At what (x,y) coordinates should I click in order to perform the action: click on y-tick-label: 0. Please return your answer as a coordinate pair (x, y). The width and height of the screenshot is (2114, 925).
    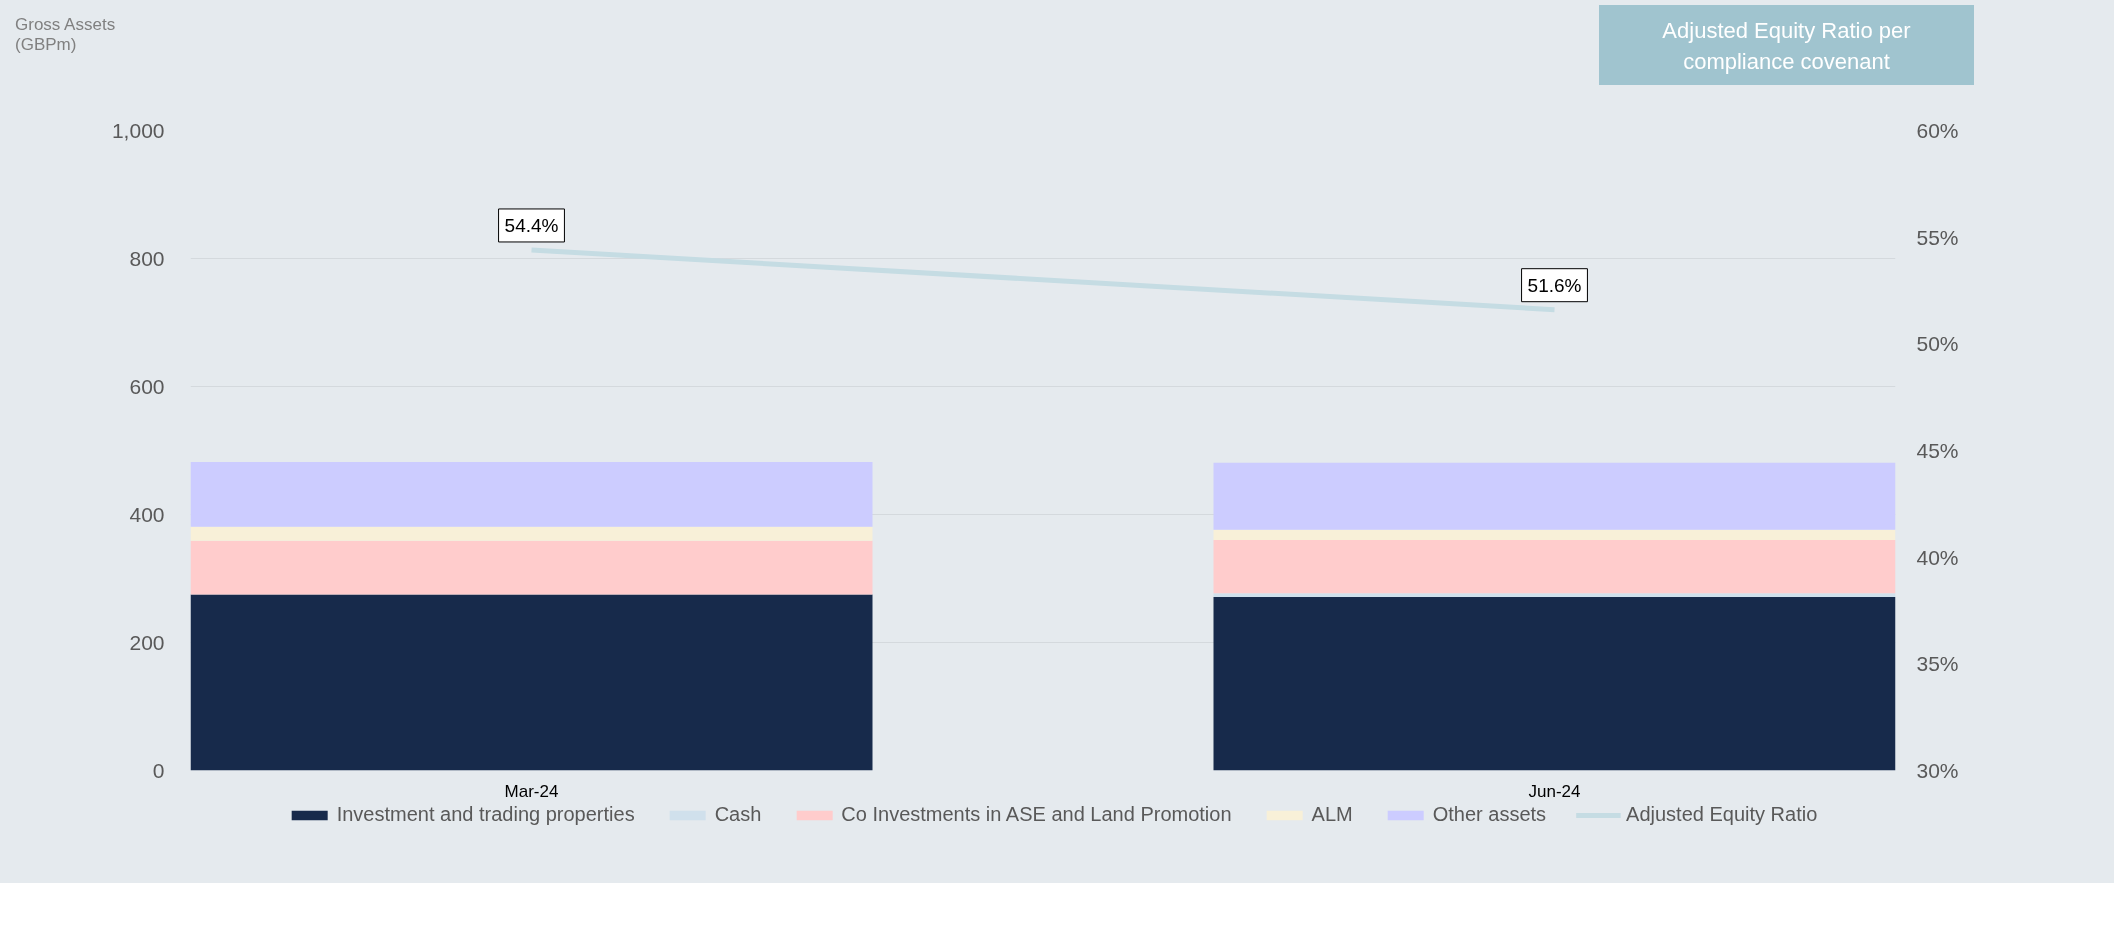
    Looking at the image, I should click on (158, 770).